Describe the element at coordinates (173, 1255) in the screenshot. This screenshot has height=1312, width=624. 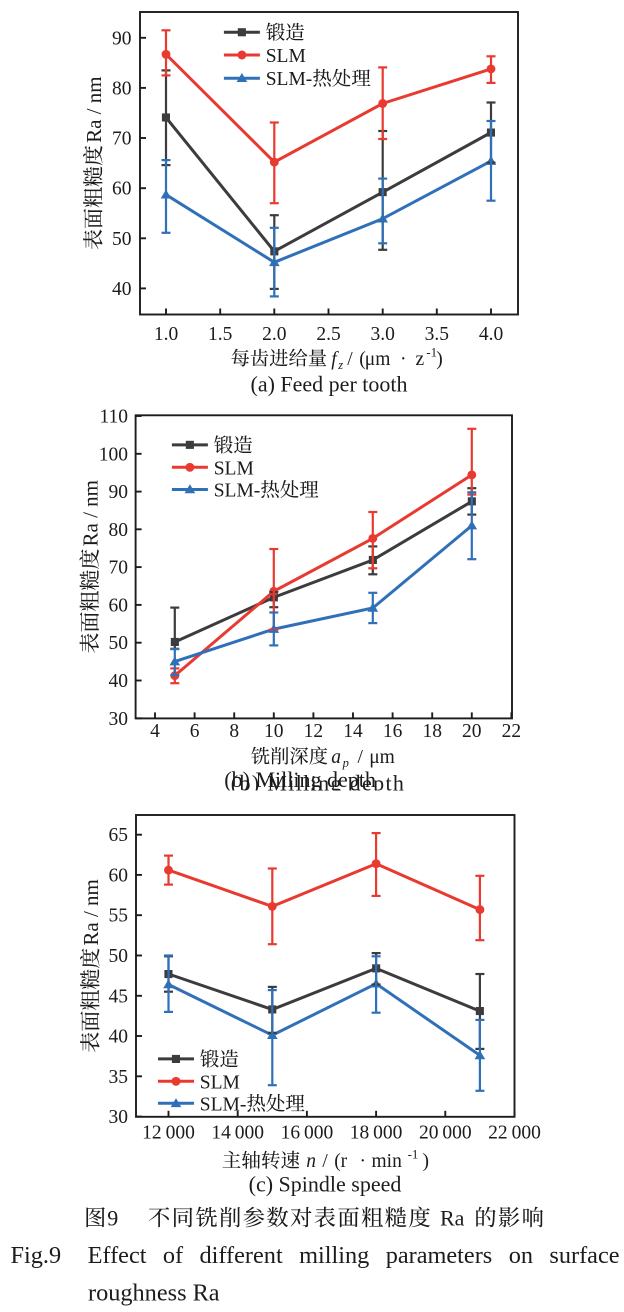
I see `svg-text: of` at that location.